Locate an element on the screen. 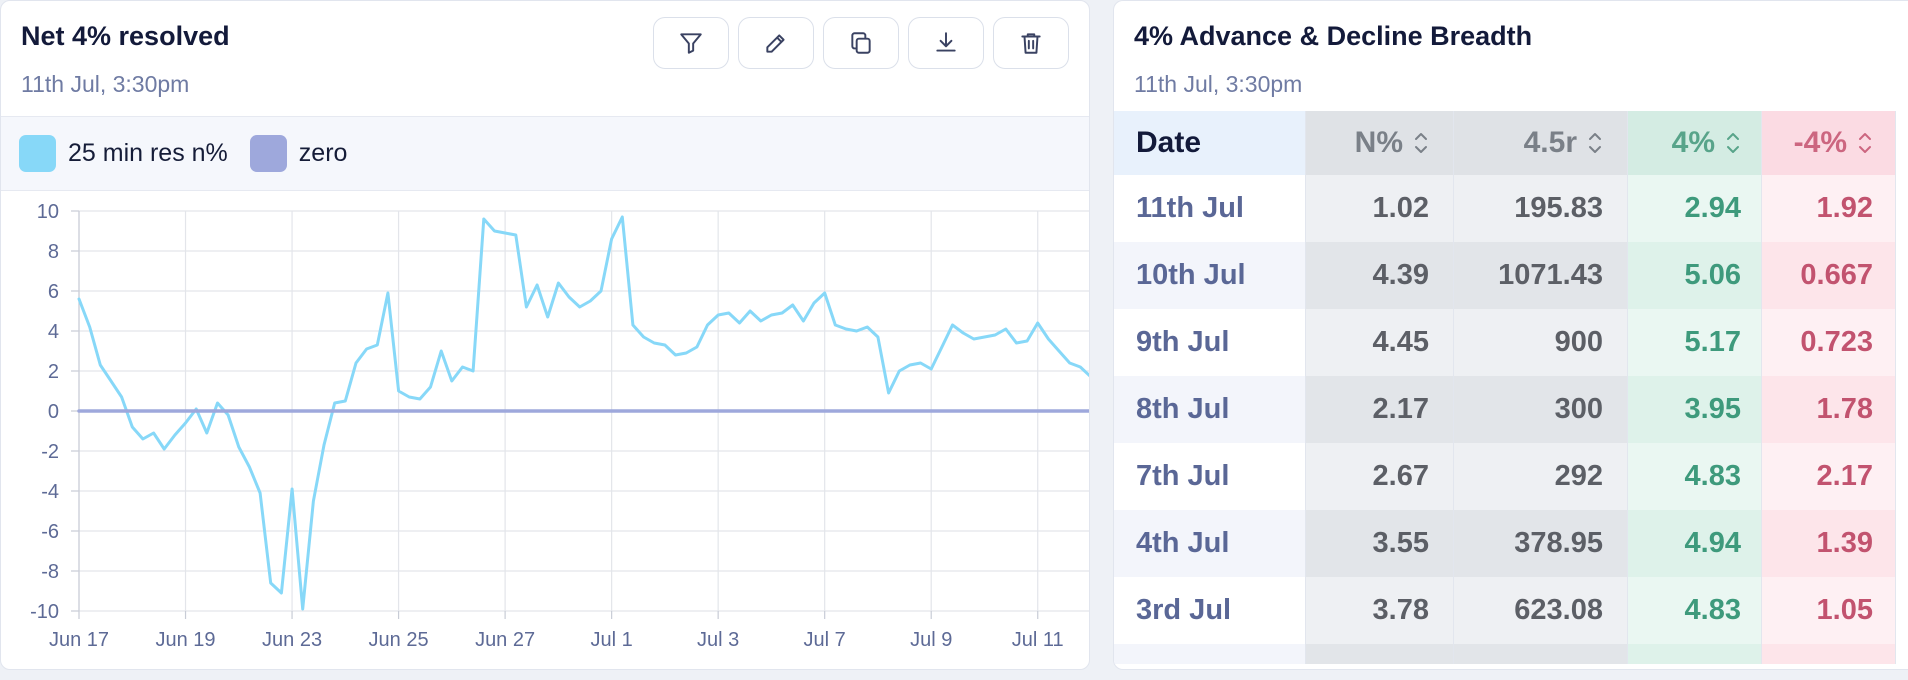 This screenshot has height=680, width=1908. table-row: 7th Jul 2.67 292 4.83 2.17 is located at coordinates (1511, 476).